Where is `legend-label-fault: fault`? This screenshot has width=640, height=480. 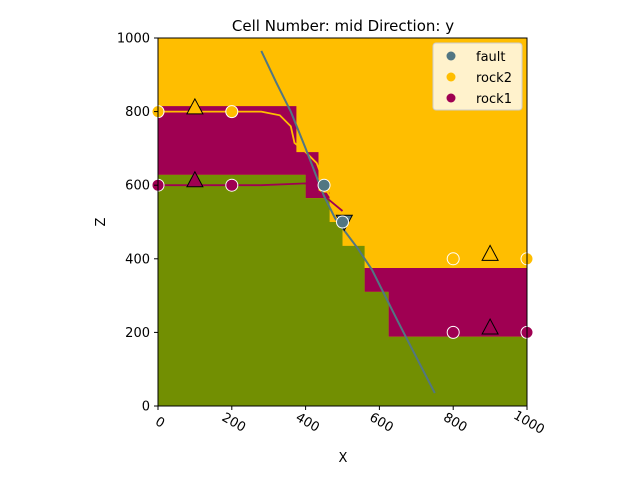
legend-label-fault: fault is located at coordinates (491, 57).